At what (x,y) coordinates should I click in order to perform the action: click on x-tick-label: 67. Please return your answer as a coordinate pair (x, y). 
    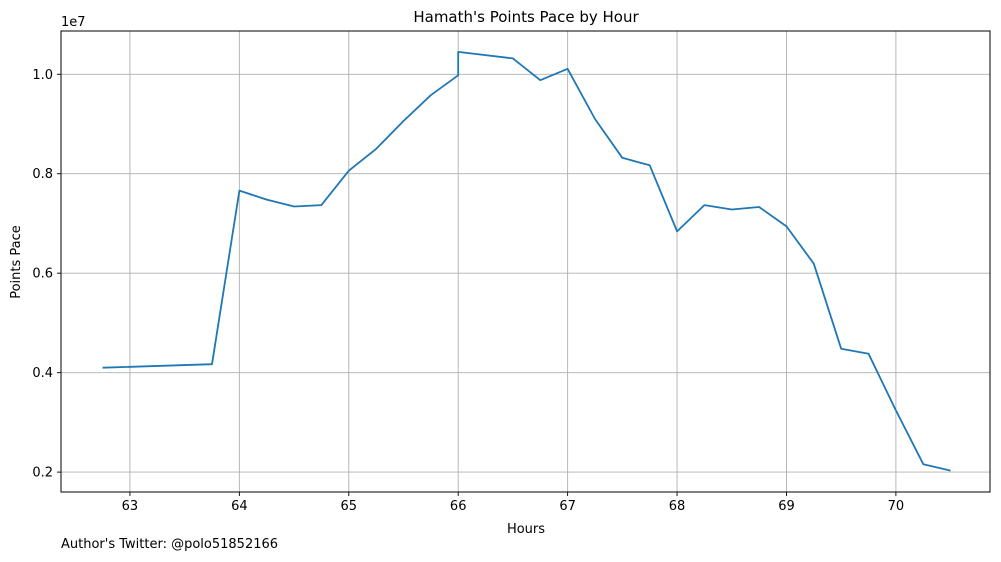
    Looking at the image, I should click on (567, 506).